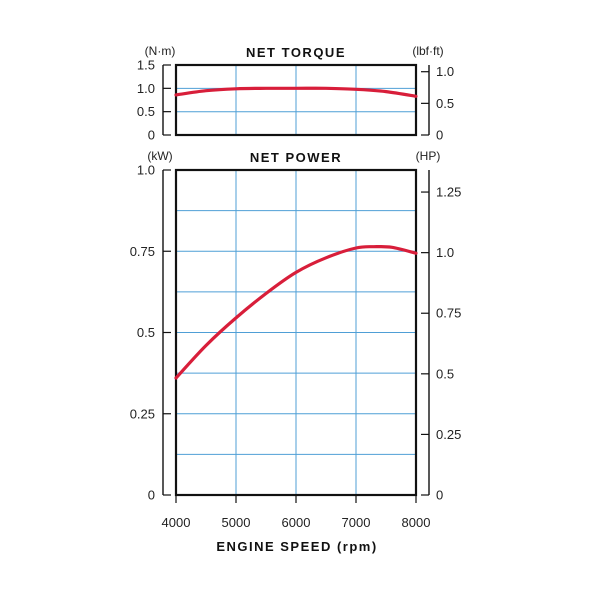  What do you see at coordinates (416, 522) in the screenshot?
I see `x-tick-label: 8000` at bounding box center [416, 522].